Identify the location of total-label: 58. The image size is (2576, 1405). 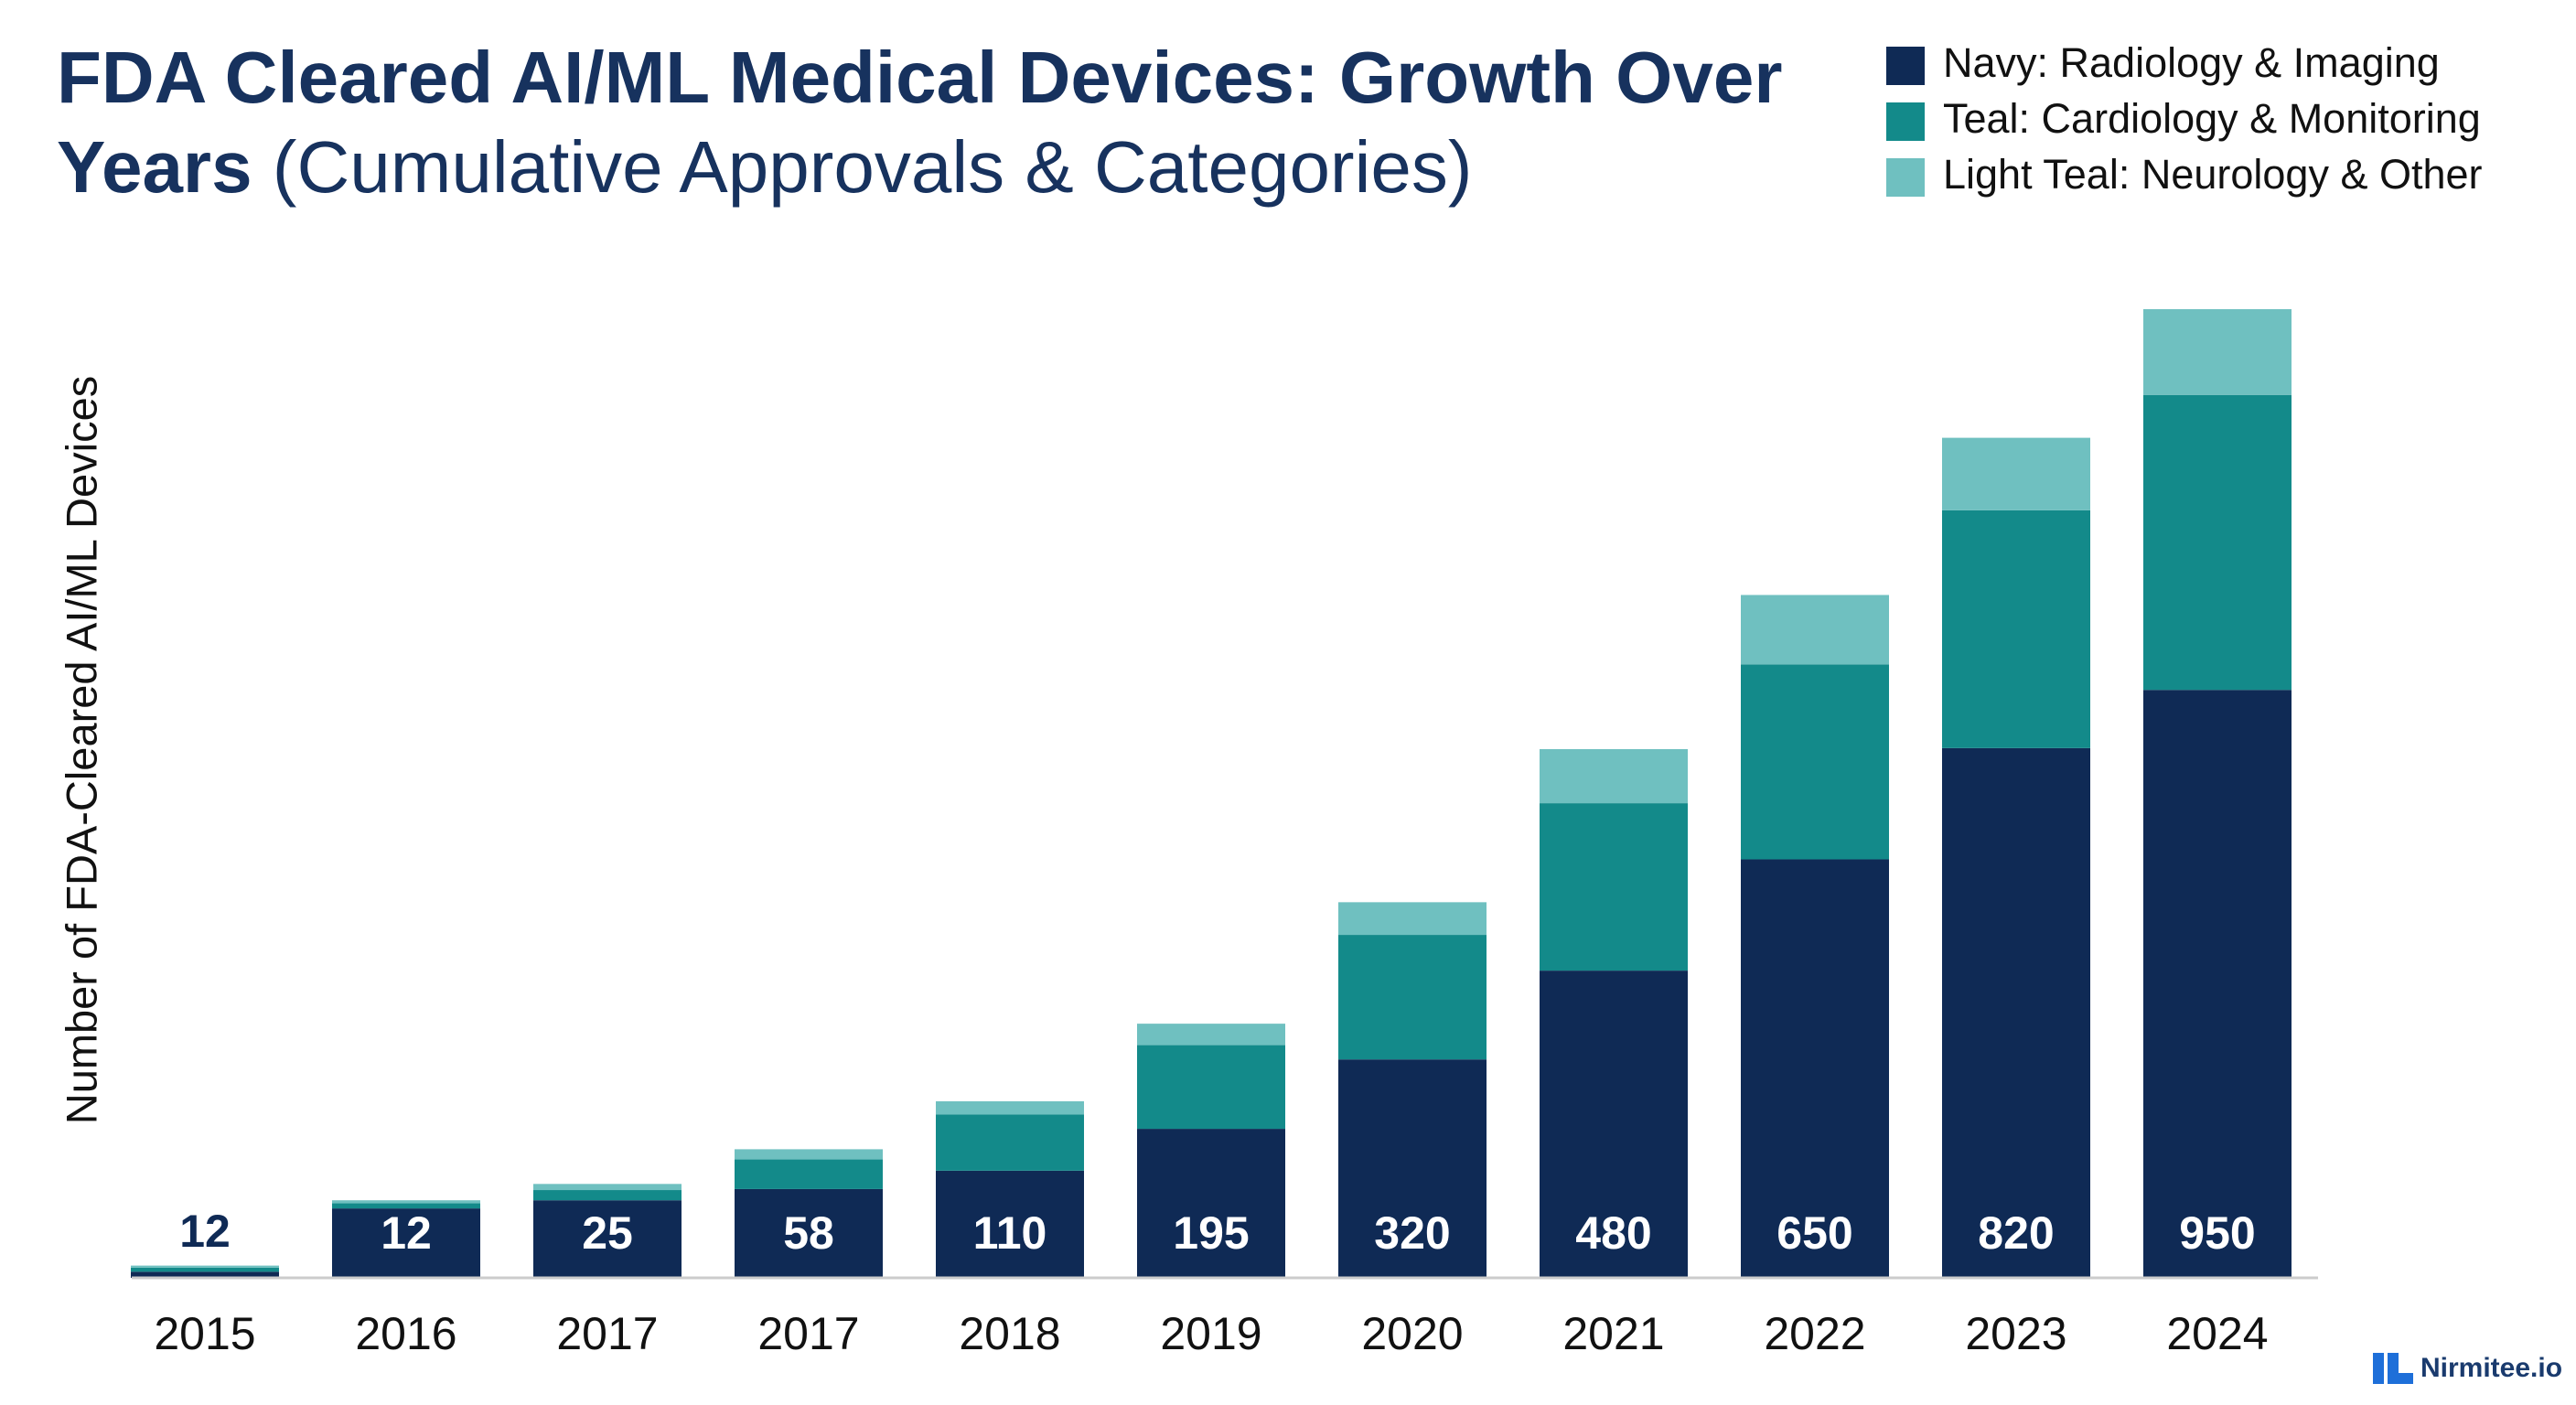
(808, 1233).